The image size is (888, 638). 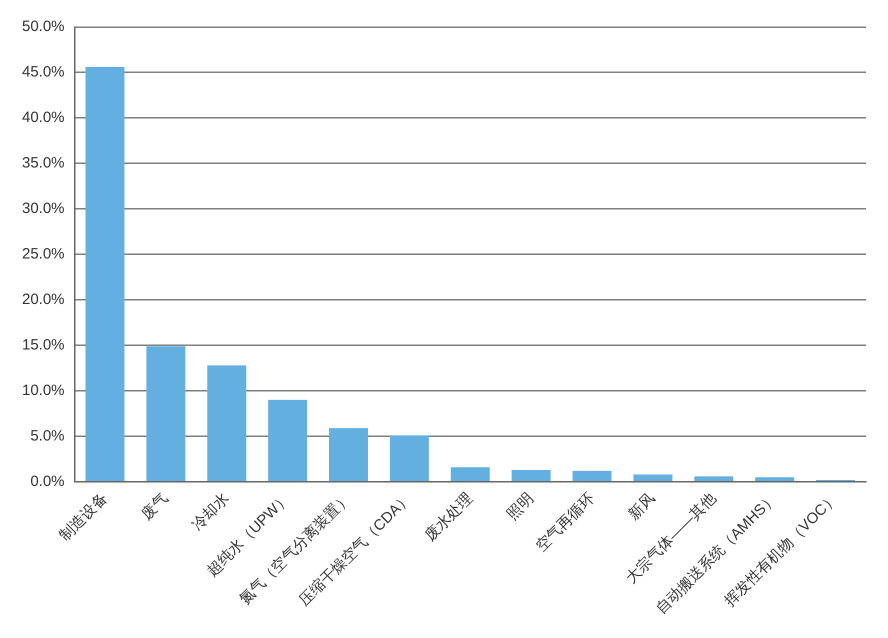 I want to click on y-tick-label: 45.0%, so click(x=43, y=72).